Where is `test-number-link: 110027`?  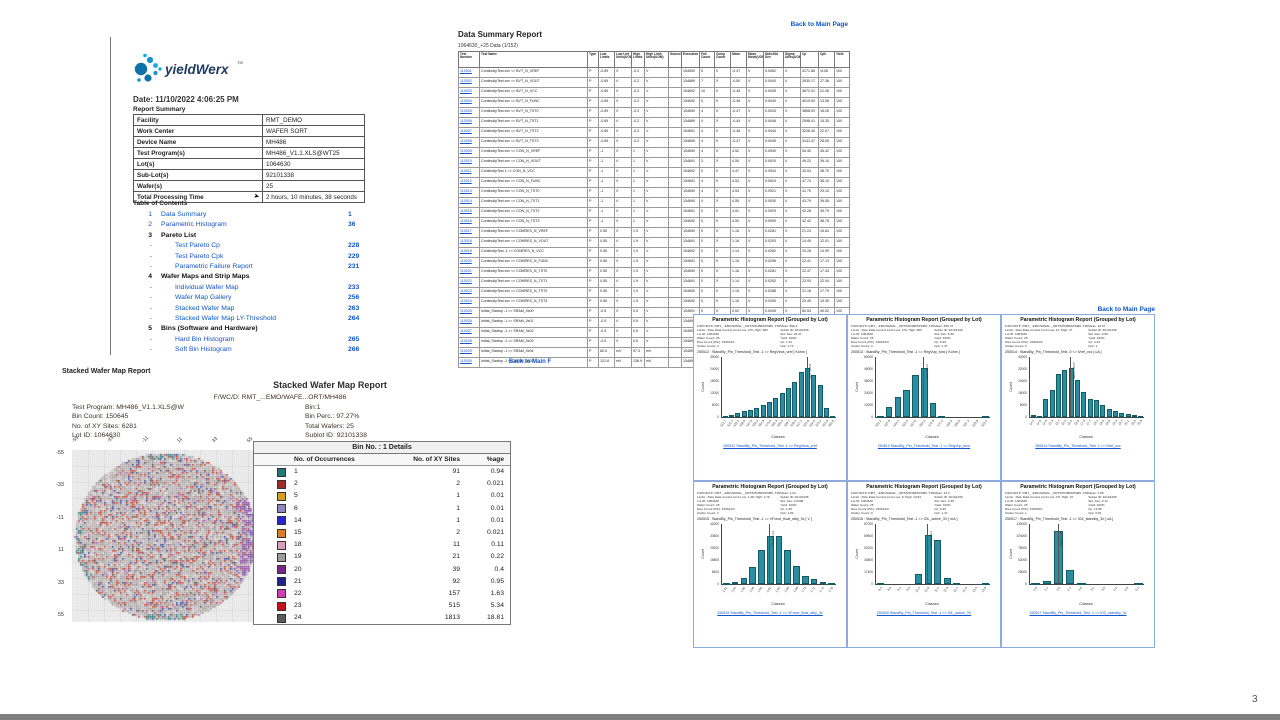 test-number-link: 110027 is located at coordinates (466, 330).